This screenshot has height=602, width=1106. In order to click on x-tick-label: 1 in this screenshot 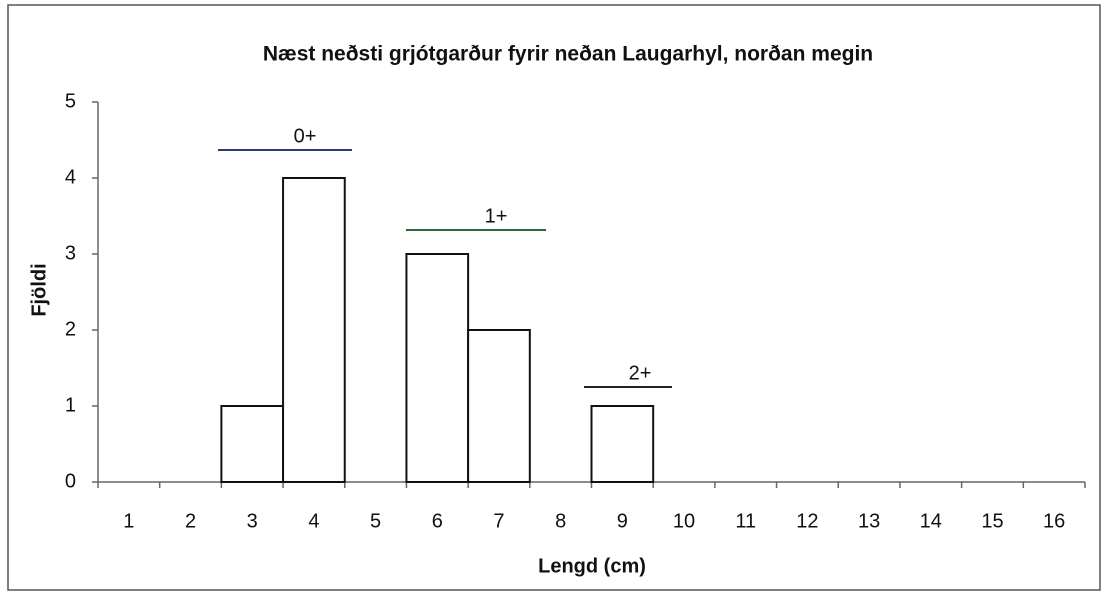, I will do `click(128, 521)`.